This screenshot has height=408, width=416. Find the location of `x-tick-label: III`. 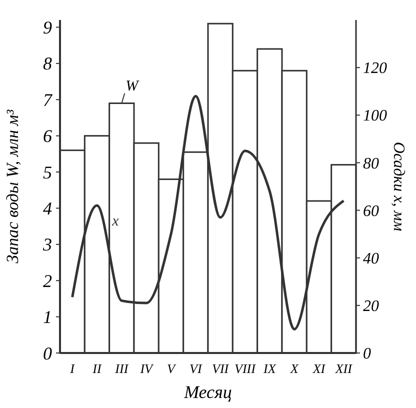

x-tick-label: III is located at coordinates (121, 368).